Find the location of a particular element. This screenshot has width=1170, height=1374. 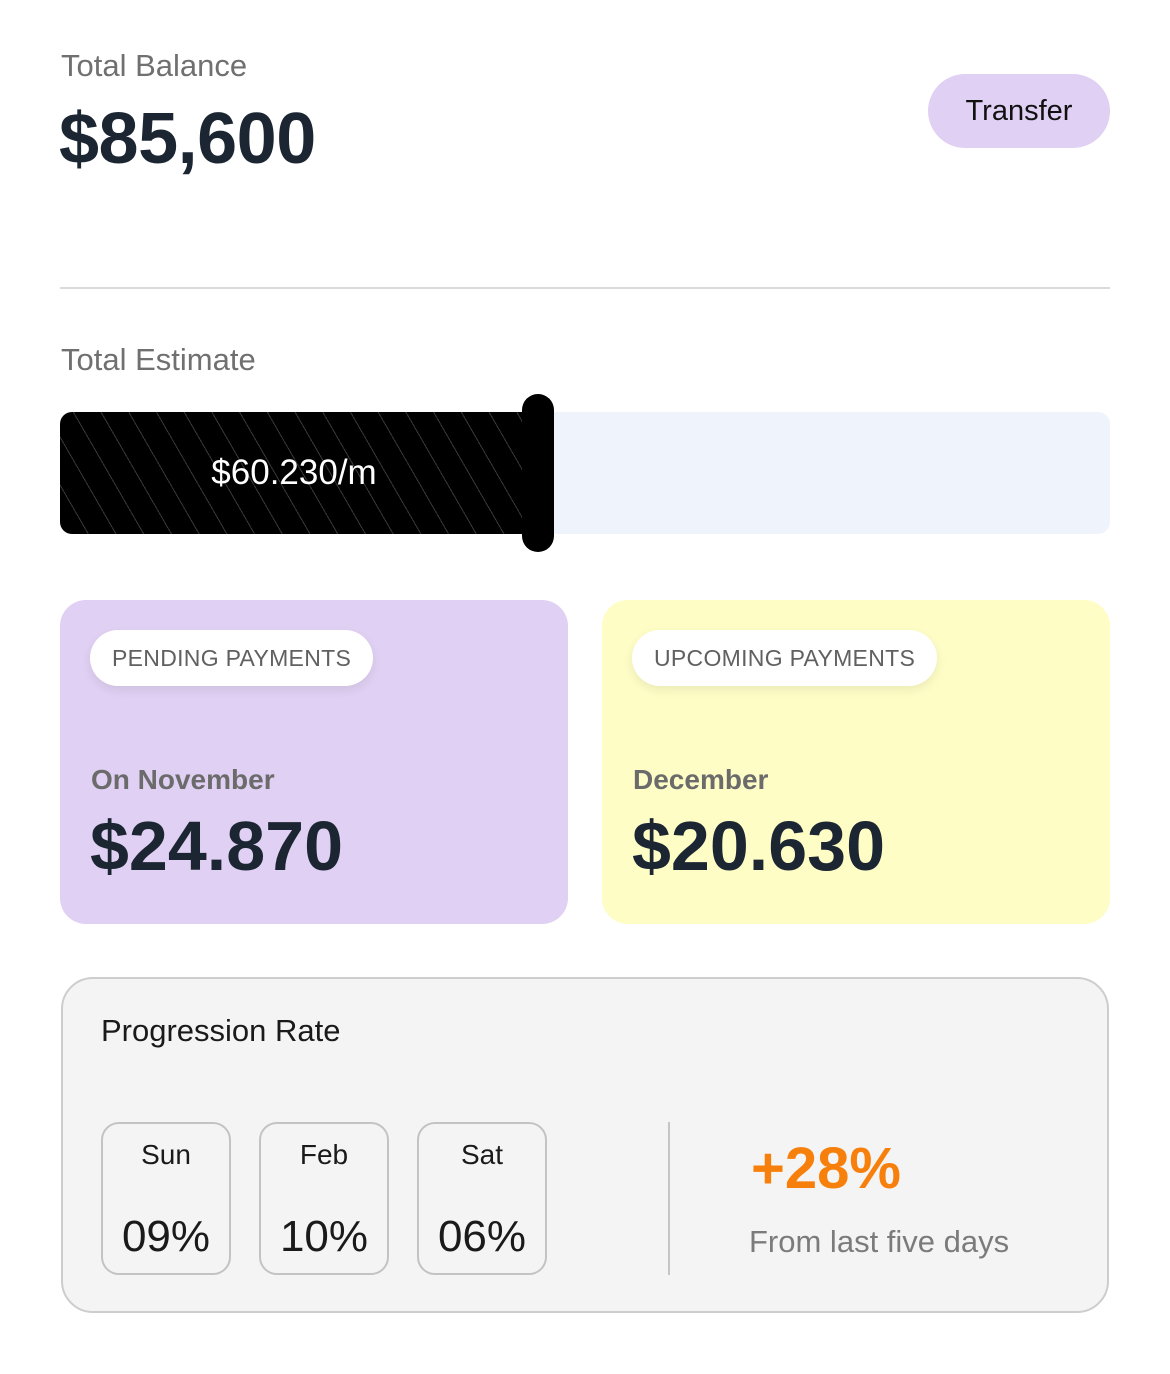

pending-payments-period: On November is located at coordinates (183, 779).